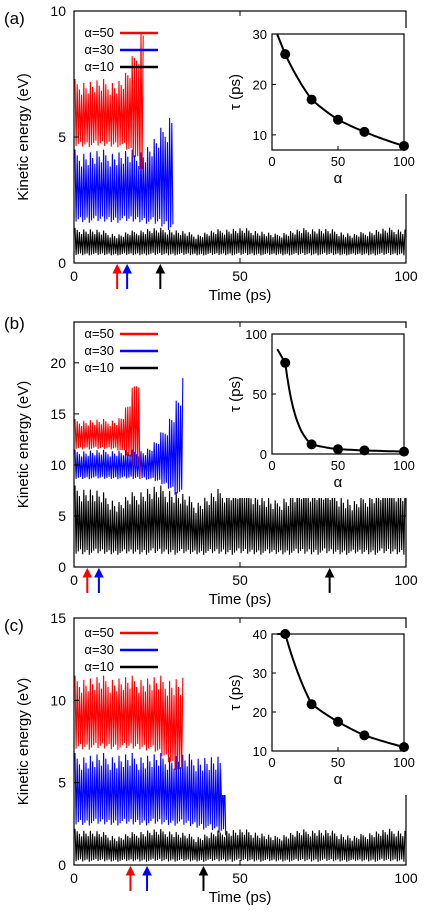  I want to click on inset-chart: 0 50 100 0 50 100 α τ (ps), so click(318, 412).